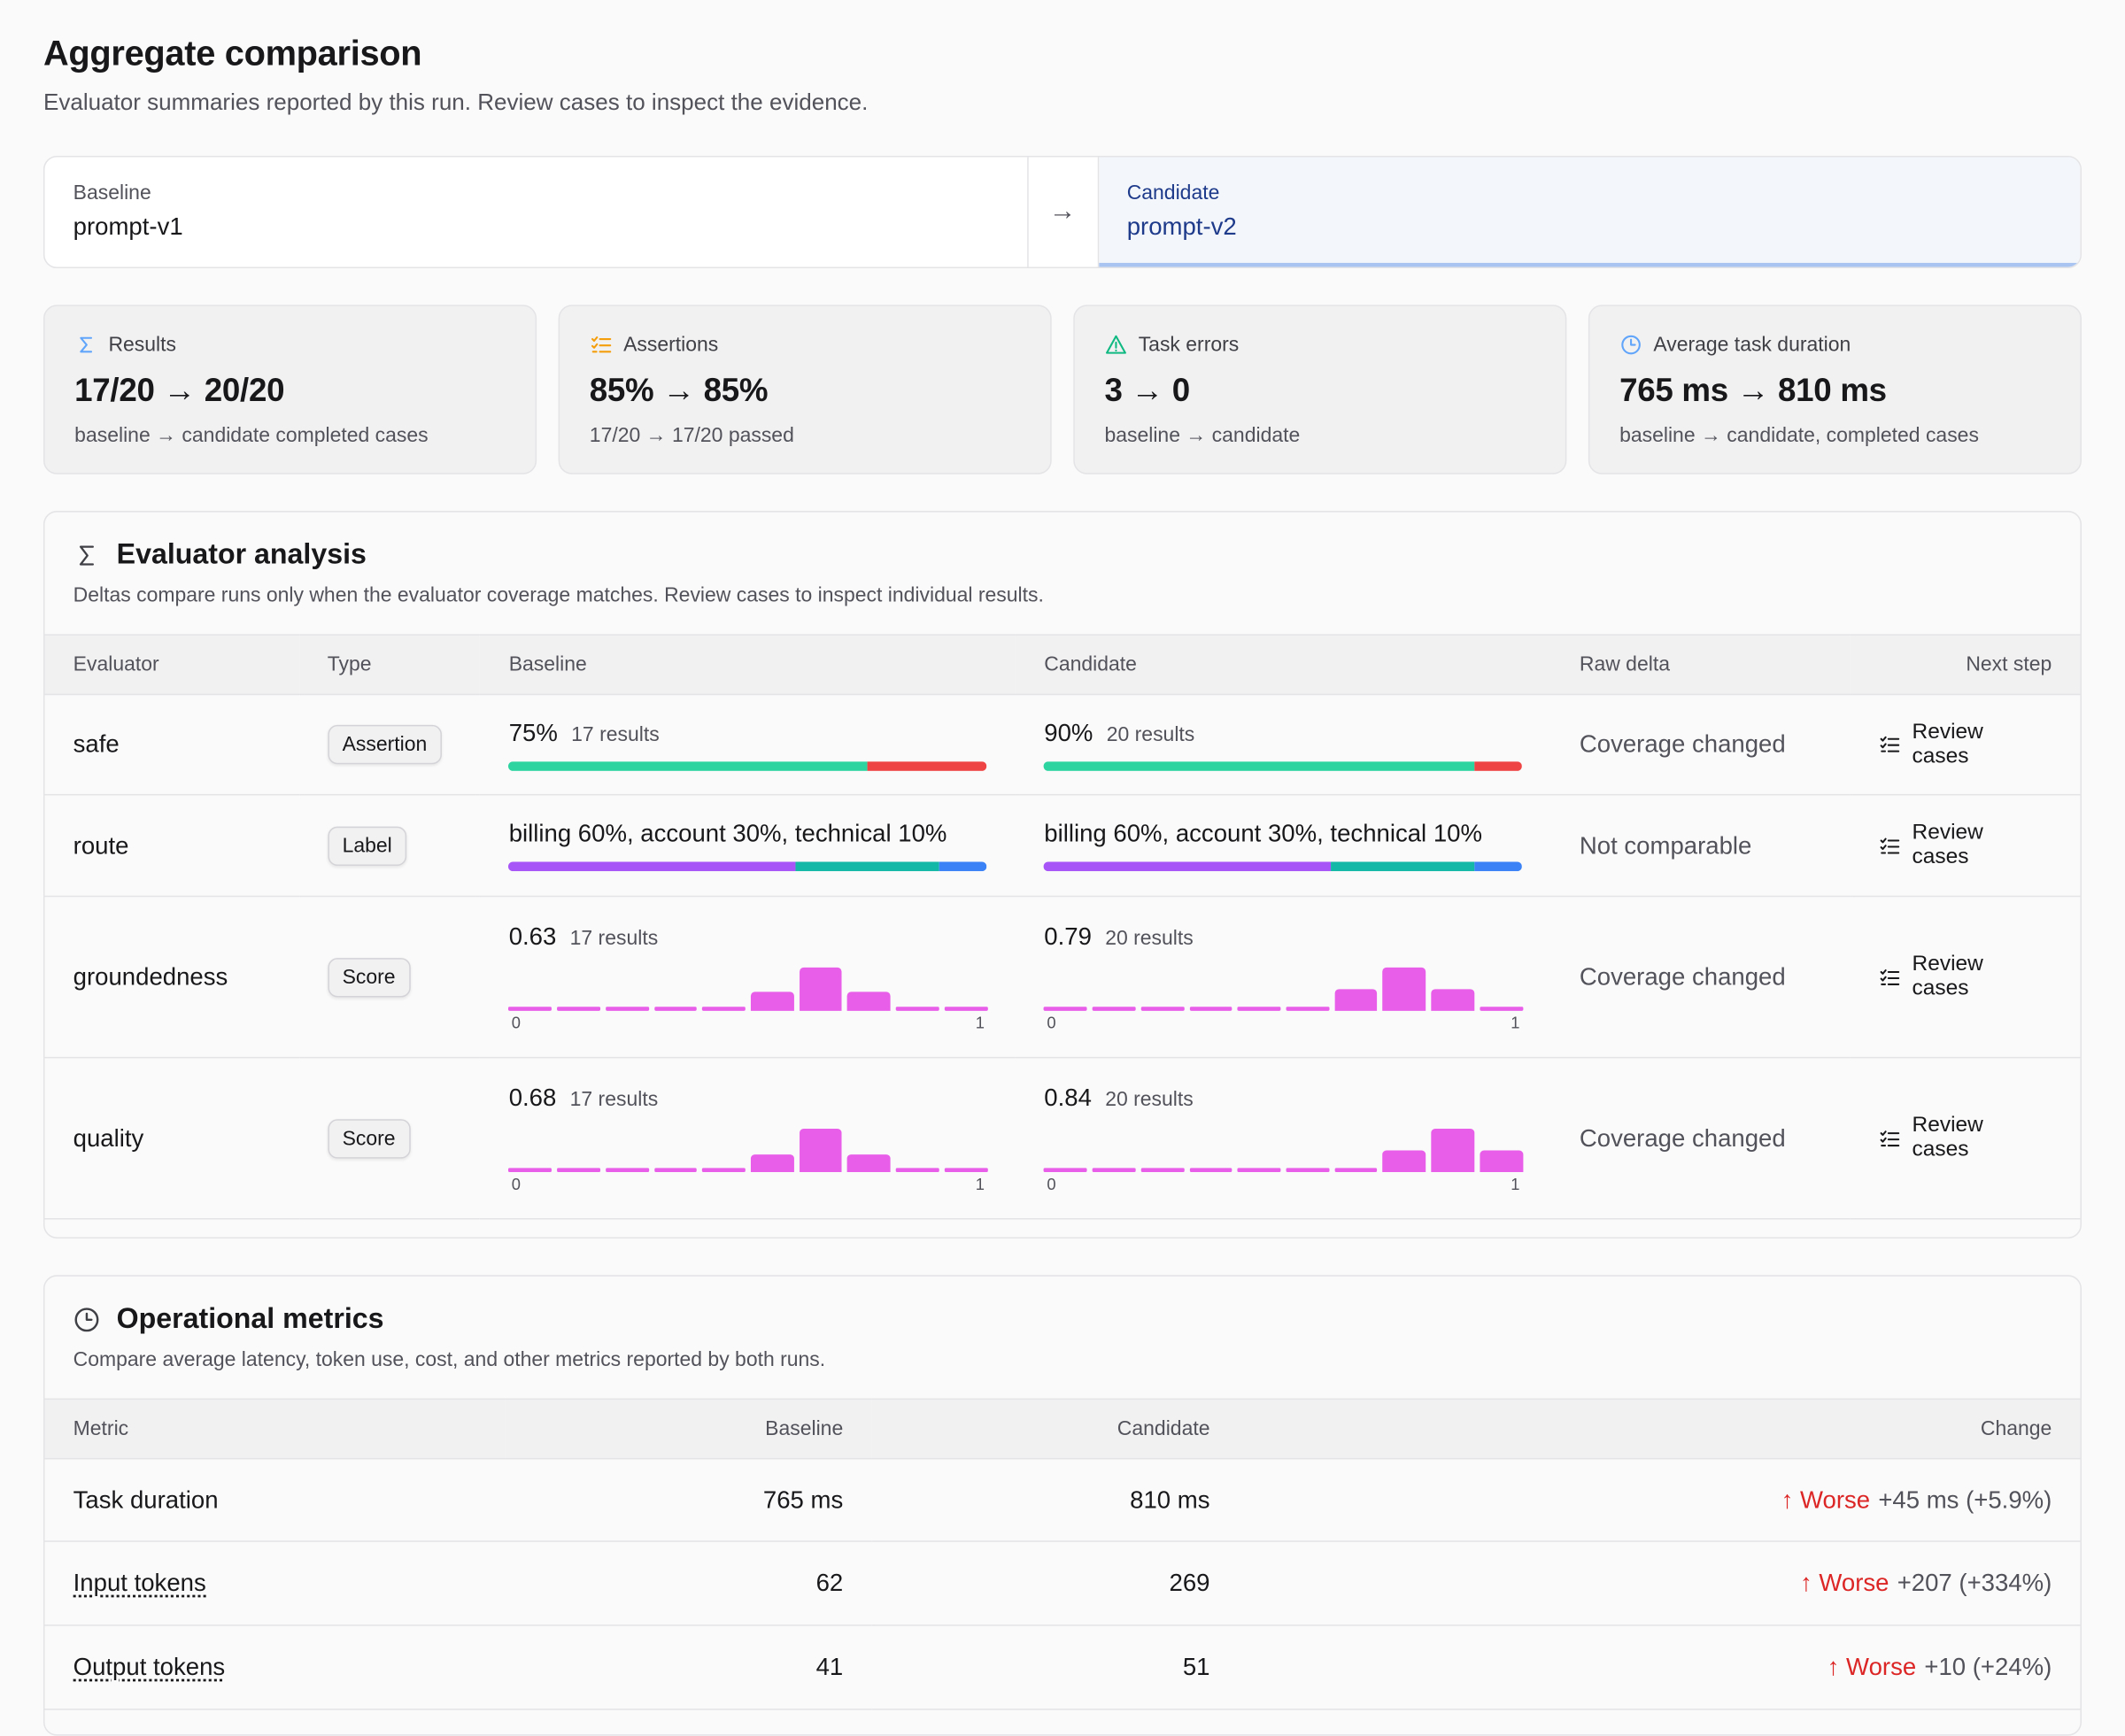  I want to click on results-card-label: Results, so click(142, 345).